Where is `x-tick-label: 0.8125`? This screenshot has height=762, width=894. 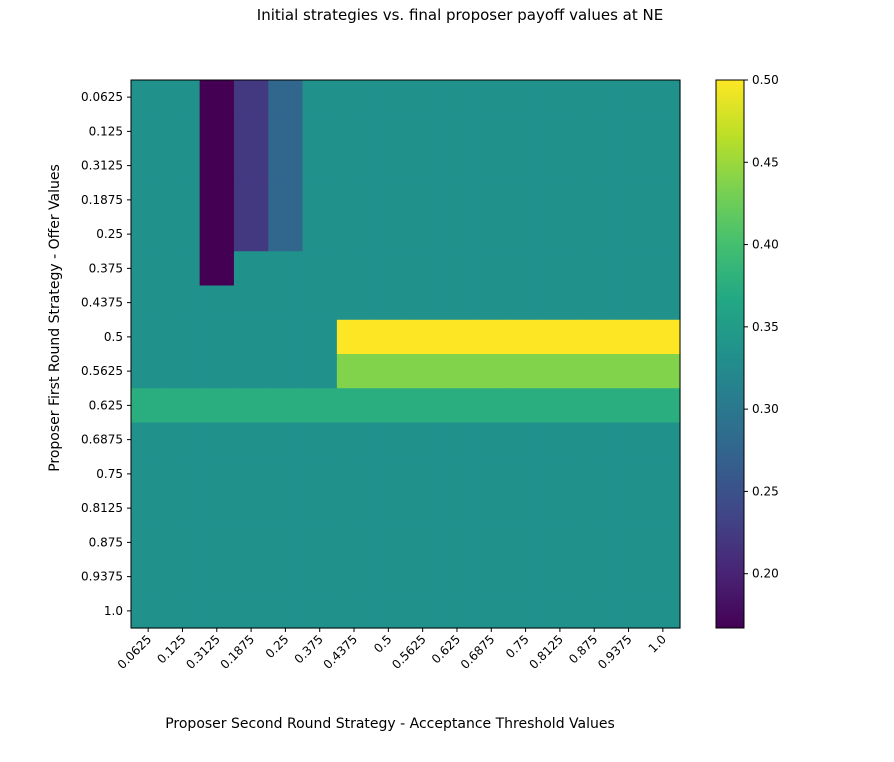
x-tick-label: 0.8125 is located at coordinates (546, 652).